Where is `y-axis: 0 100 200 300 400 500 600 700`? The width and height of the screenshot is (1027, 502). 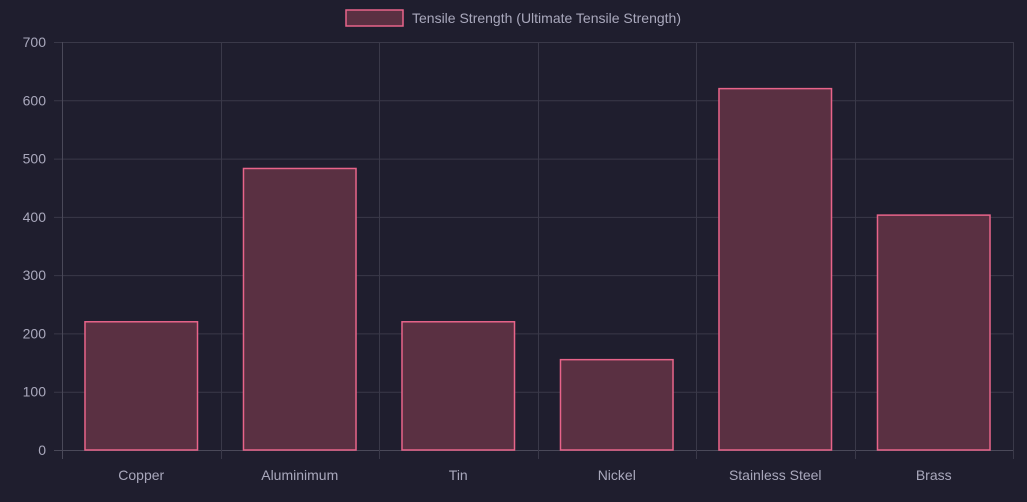
y-axis: 0 100 200 300 400 500 600 700 is located at coordinates (35, 246).